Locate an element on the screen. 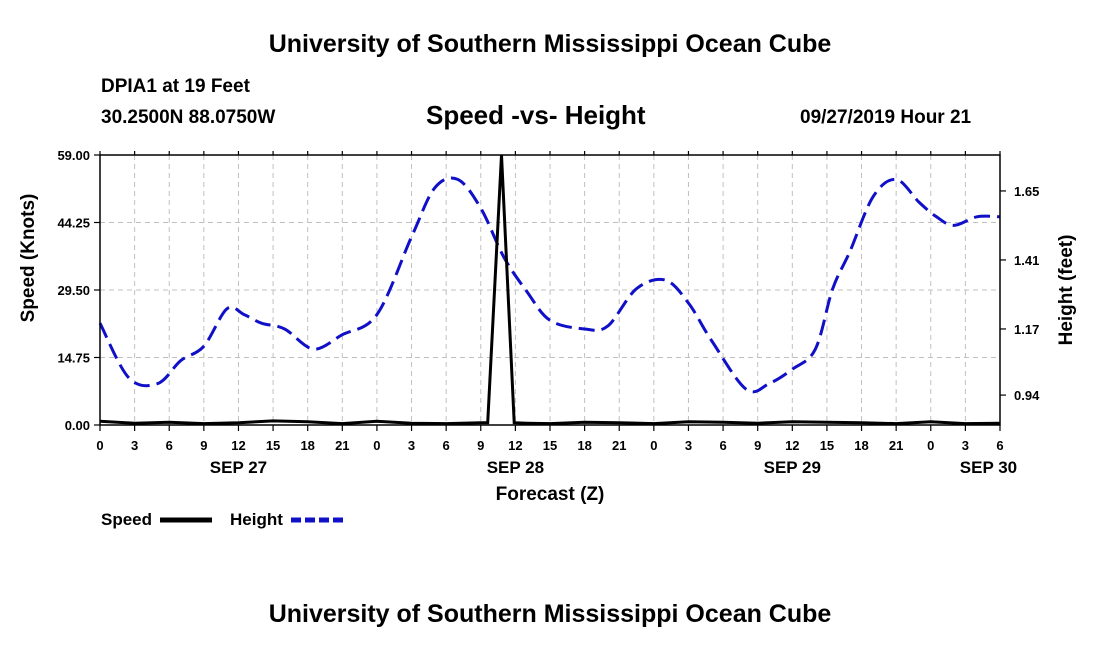  x-date-label: SEP 28 is located at coordinates (515, 467).